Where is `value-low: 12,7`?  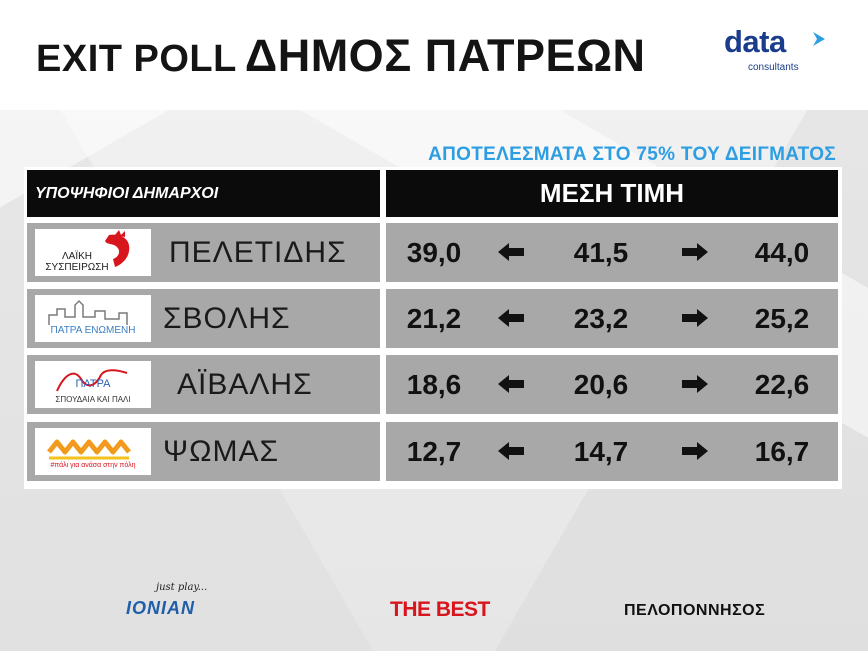 value-low: 12,7 is located at coordinates (434, 451).